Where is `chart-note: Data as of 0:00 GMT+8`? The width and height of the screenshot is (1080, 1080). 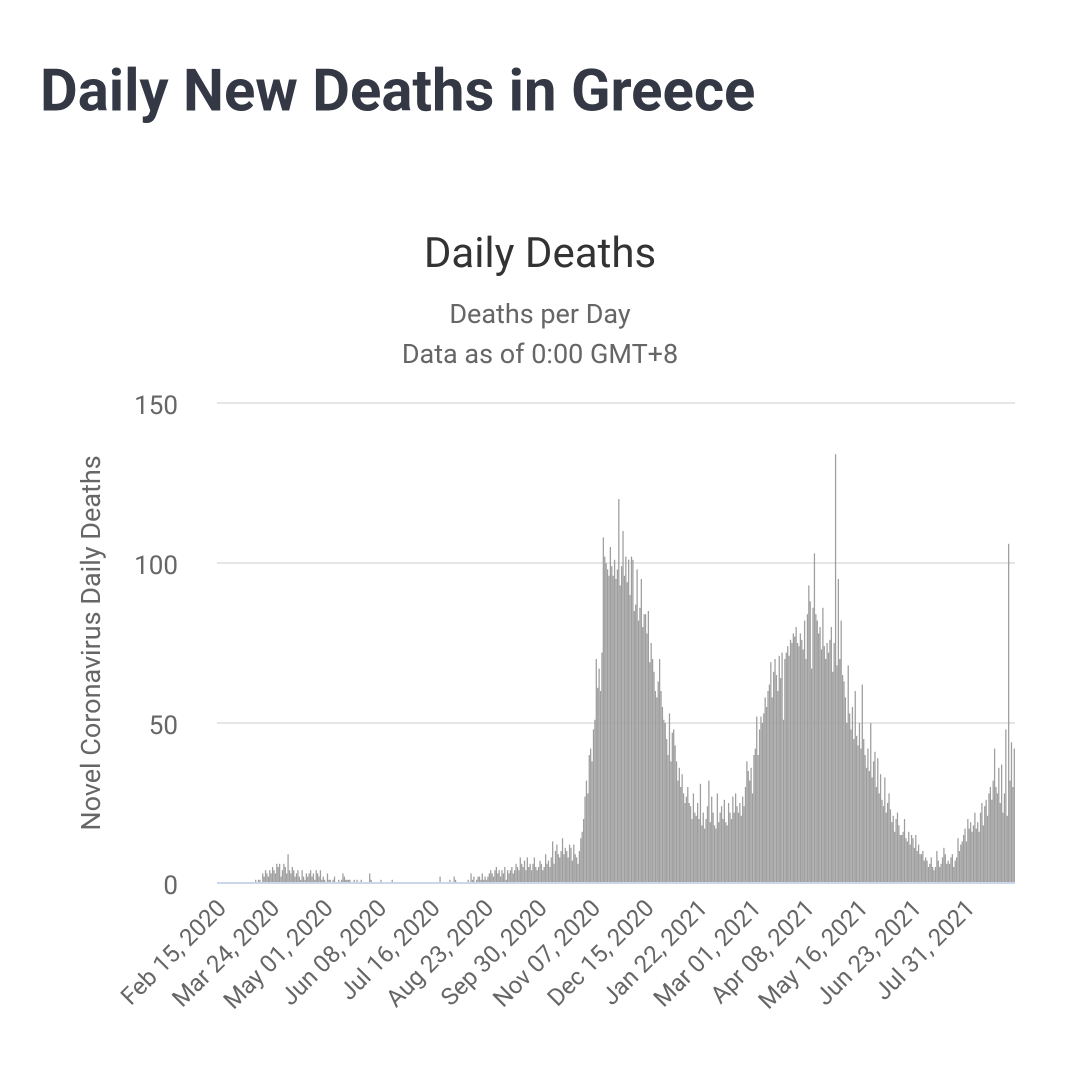 chart-note: Data as of 0:00 GMT+8 is located at coordinates (540, 354).